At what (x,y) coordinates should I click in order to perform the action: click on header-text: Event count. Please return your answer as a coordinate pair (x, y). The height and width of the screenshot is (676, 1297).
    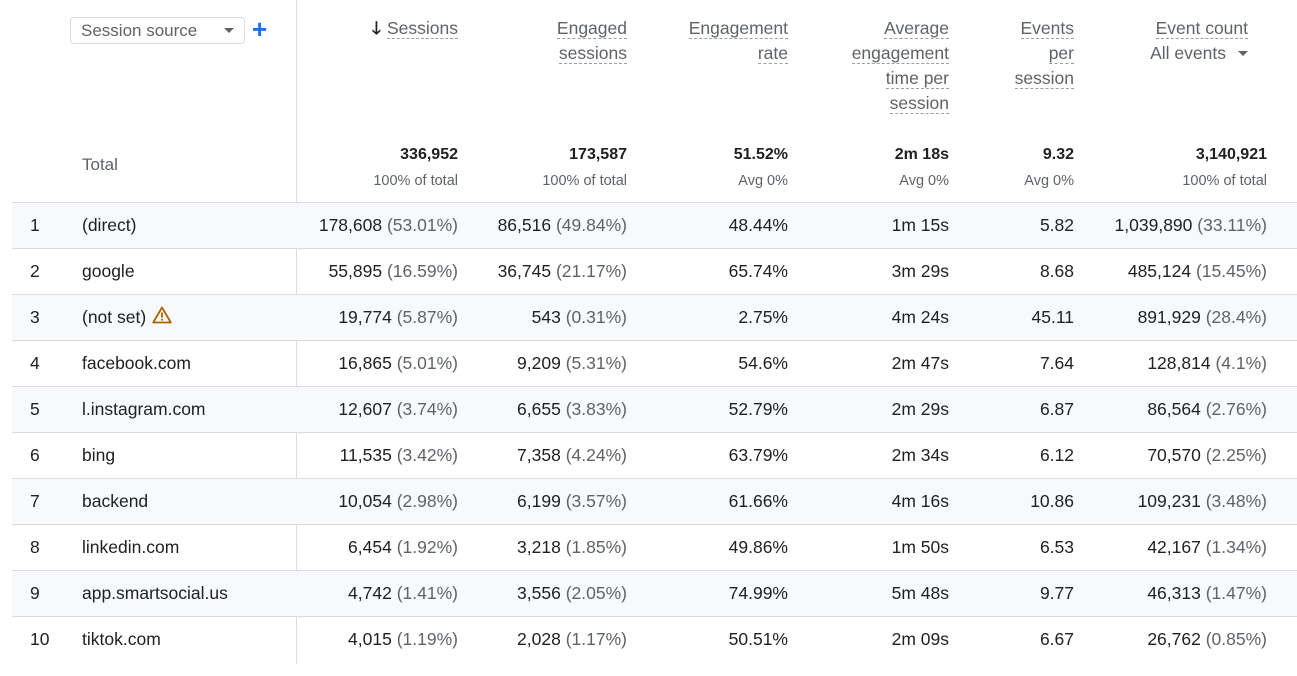
    Looking at the image, I should click on (1201, 28).